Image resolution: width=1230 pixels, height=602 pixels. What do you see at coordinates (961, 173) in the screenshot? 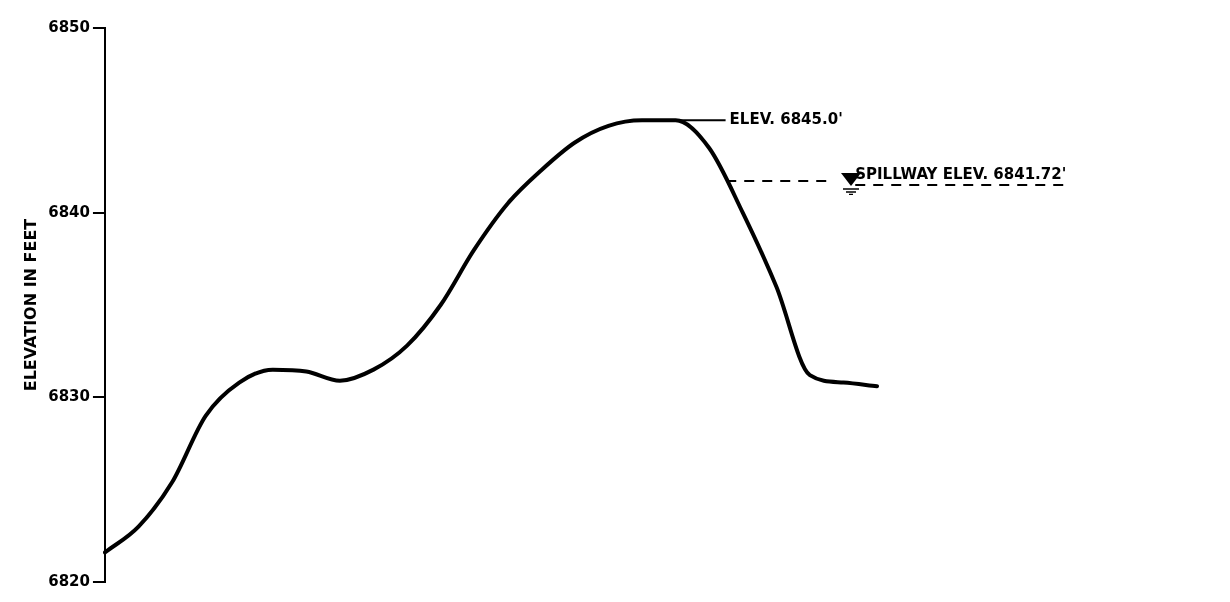
I see `ref-line-label: SPILLWAY ELEV. 6841.72'` at bounding box center [961, 173].